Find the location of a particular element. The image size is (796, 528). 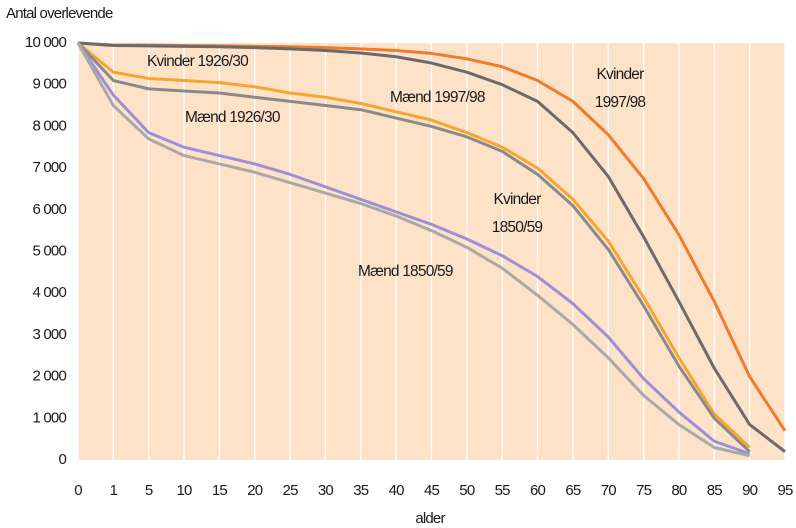

series-label: Mænd 1997/98 is located at coordinates (437, 97).